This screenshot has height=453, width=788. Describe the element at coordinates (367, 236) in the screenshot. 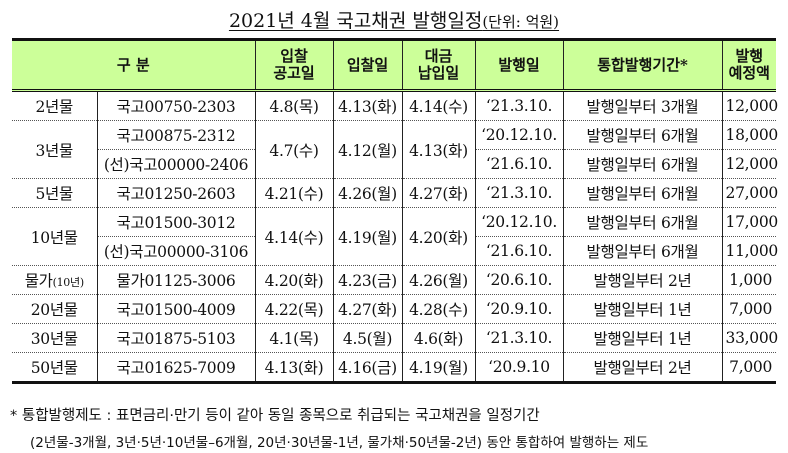

I see `bid-date-cell: 4.19(월)` at that location.